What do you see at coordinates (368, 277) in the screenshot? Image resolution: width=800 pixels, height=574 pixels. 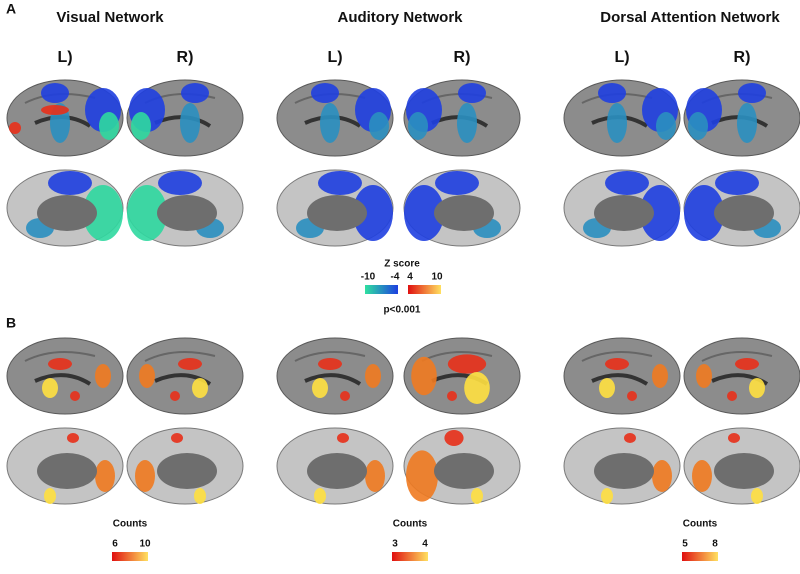 I see `legend-tick: -10` at bounding box center [368, 277].